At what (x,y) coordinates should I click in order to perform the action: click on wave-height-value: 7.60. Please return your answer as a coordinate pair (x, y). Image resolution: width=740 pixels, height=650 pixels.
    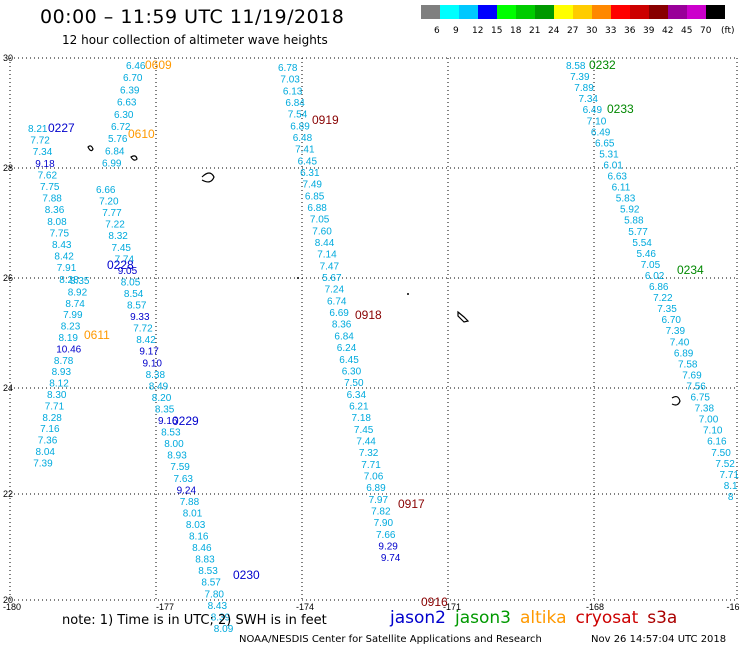
    Looking at the image, I should click on (322, 231).